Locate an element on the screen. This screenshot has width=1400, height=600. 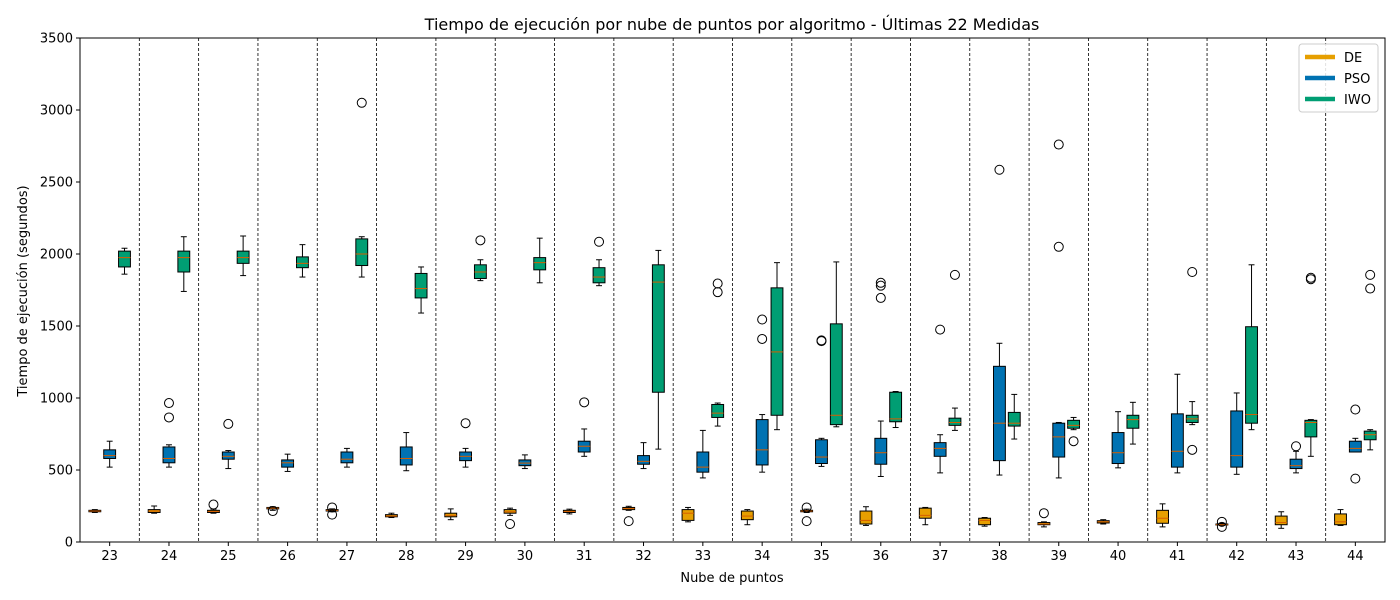
legend-frame is located at coordinates (1338, 78).